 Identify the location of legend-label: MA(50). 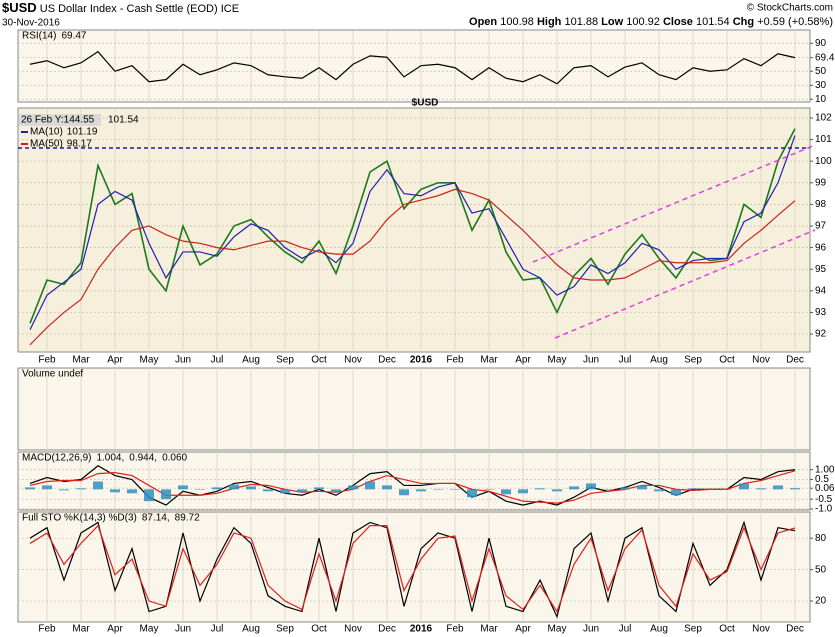
(46, 144).